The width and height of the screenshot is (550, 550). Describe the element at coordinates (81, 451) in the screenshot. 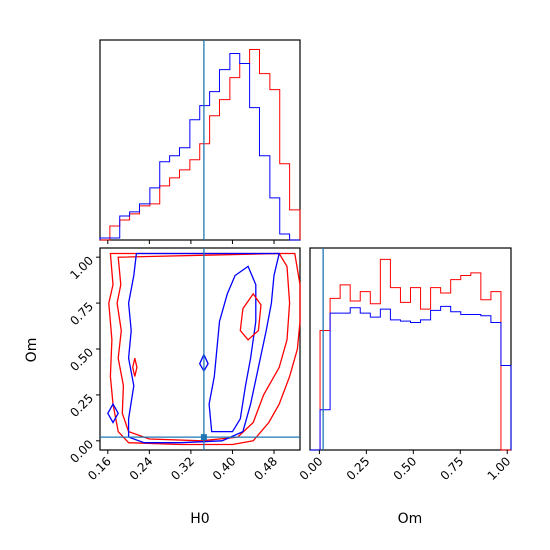

I see `om-y-tick-label: 0.00` at that location.